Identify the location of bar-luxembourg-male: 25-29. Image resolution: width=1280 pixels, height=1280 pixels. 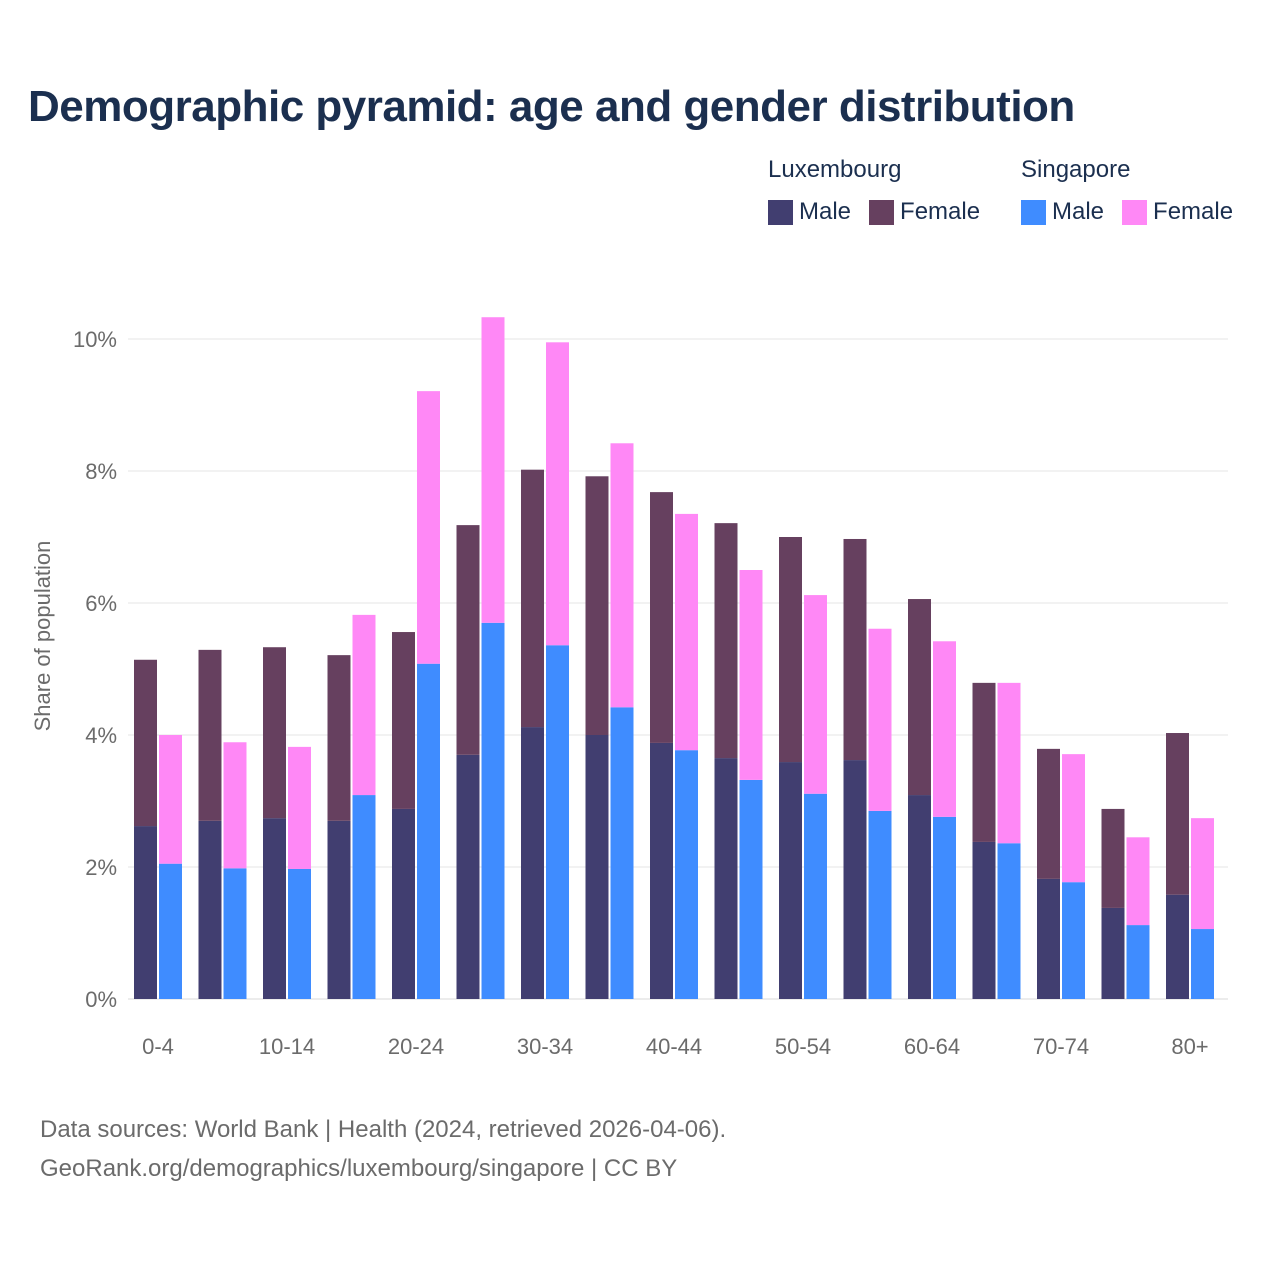
(468, 876).